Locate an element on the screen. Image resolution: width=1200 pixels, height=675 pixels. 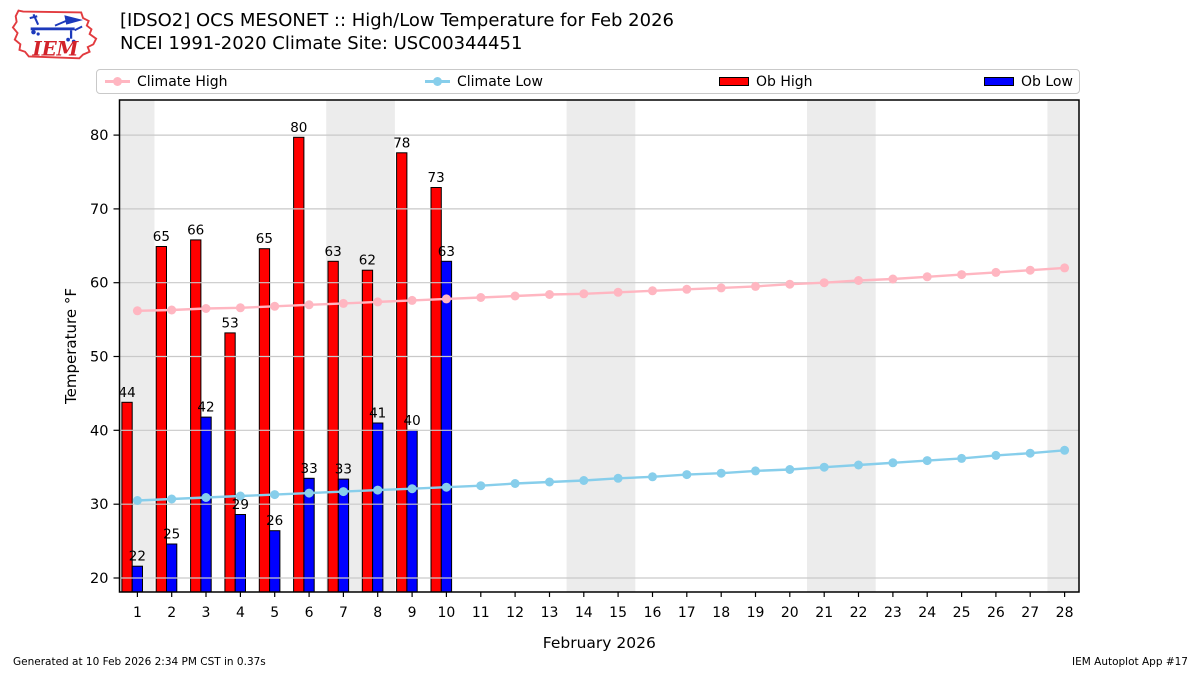
x-tick-label: 28 is located at coordinates (1065, 613).